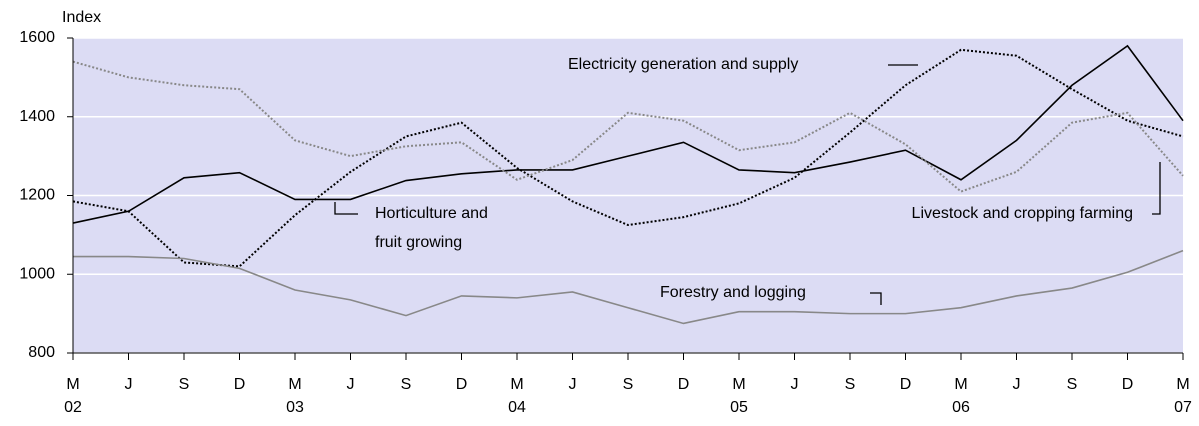 The image size is (1199, 426). Describe the element at coordinates (37, 116) in the screenshot. I see `y-tick-label: 1400` at that location.